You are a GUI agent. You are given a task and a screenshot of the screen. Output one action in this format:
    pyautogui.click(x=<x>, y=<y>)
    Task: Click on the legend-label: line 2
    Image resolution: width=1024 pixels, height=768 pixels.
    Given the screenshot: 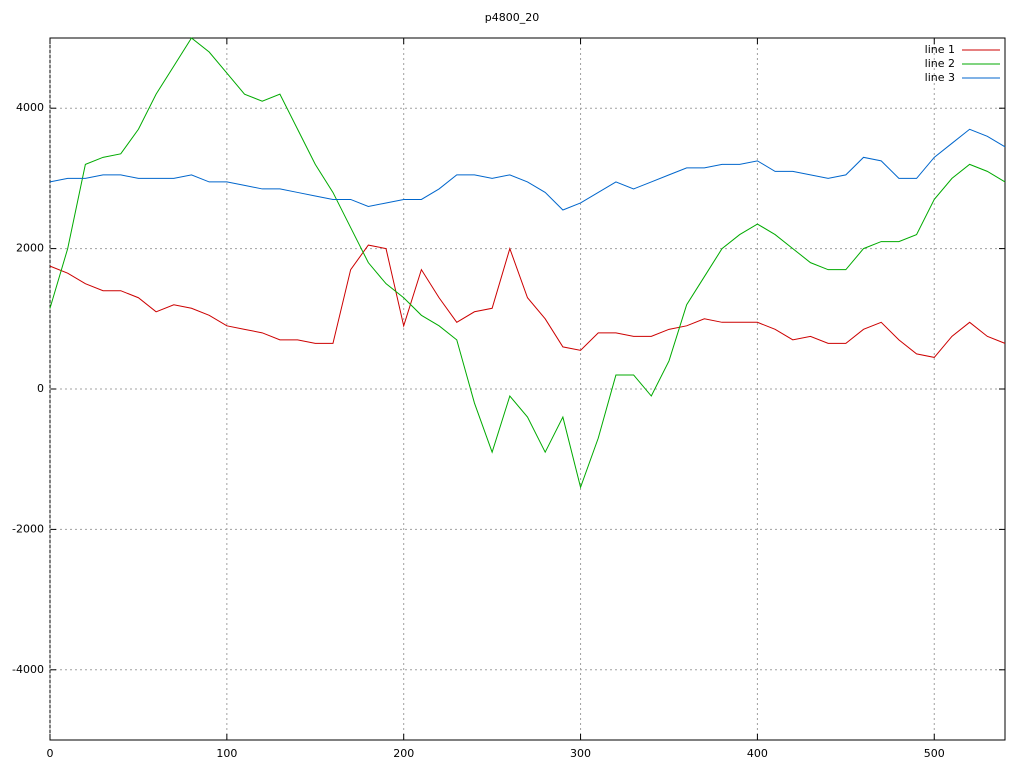 What is the action you would take?
    pyautogui.click(x=940, y=63)
    